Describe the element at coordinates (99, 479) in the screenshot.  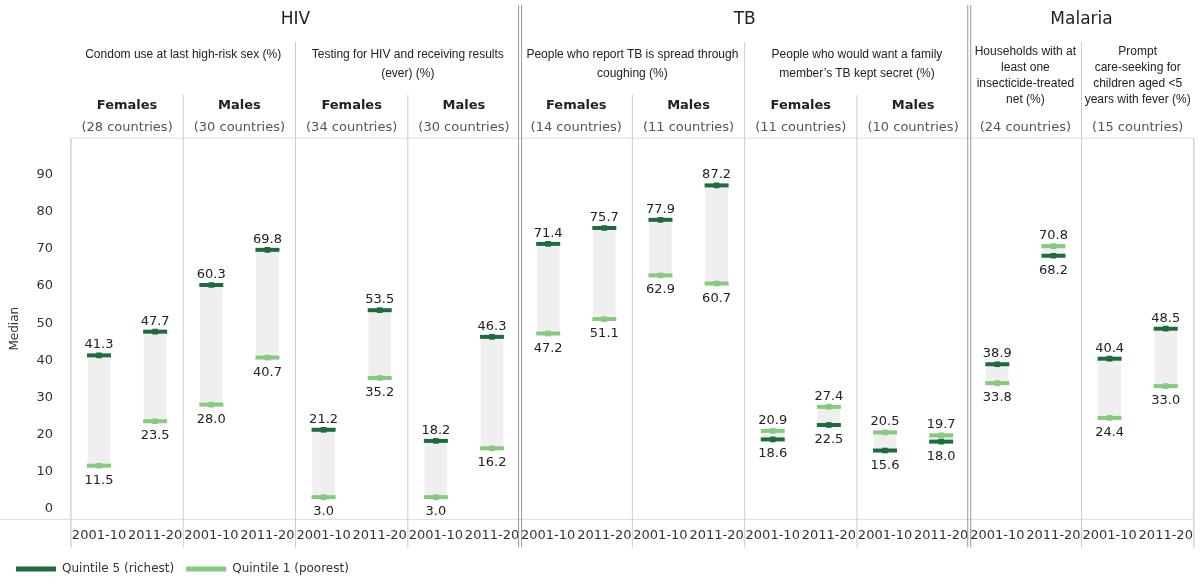
I see `data-label: 11.5` at that location.